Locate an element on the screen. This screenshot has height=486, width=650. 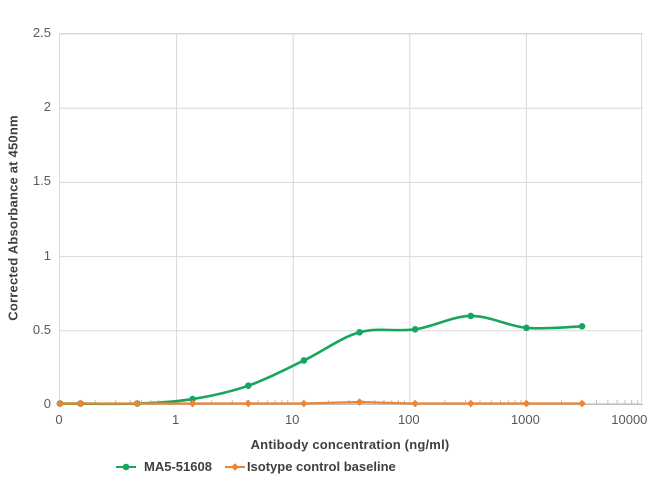
x-tick-label: 10000 is located at coordinates (629, 419).